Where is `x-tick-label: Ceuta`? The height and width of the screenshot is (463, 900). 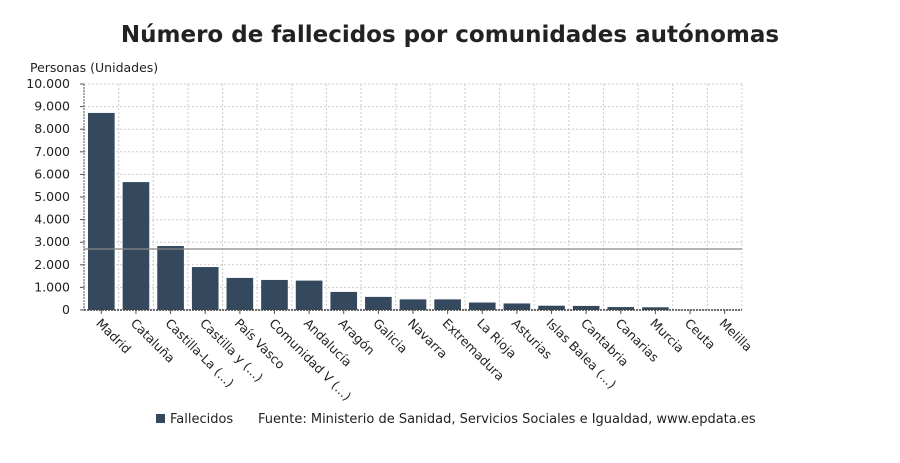
x-tick-label: Ceuta is located at coordinates (700, 334).